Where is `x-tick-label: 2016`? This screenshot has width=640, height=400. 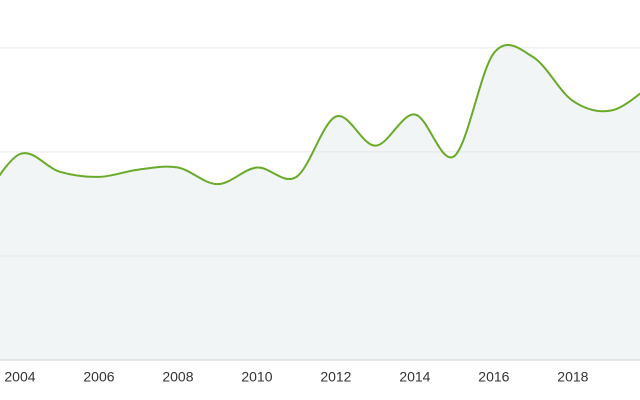
x-tick-label: 2016 is located at coordinates (493, 377).